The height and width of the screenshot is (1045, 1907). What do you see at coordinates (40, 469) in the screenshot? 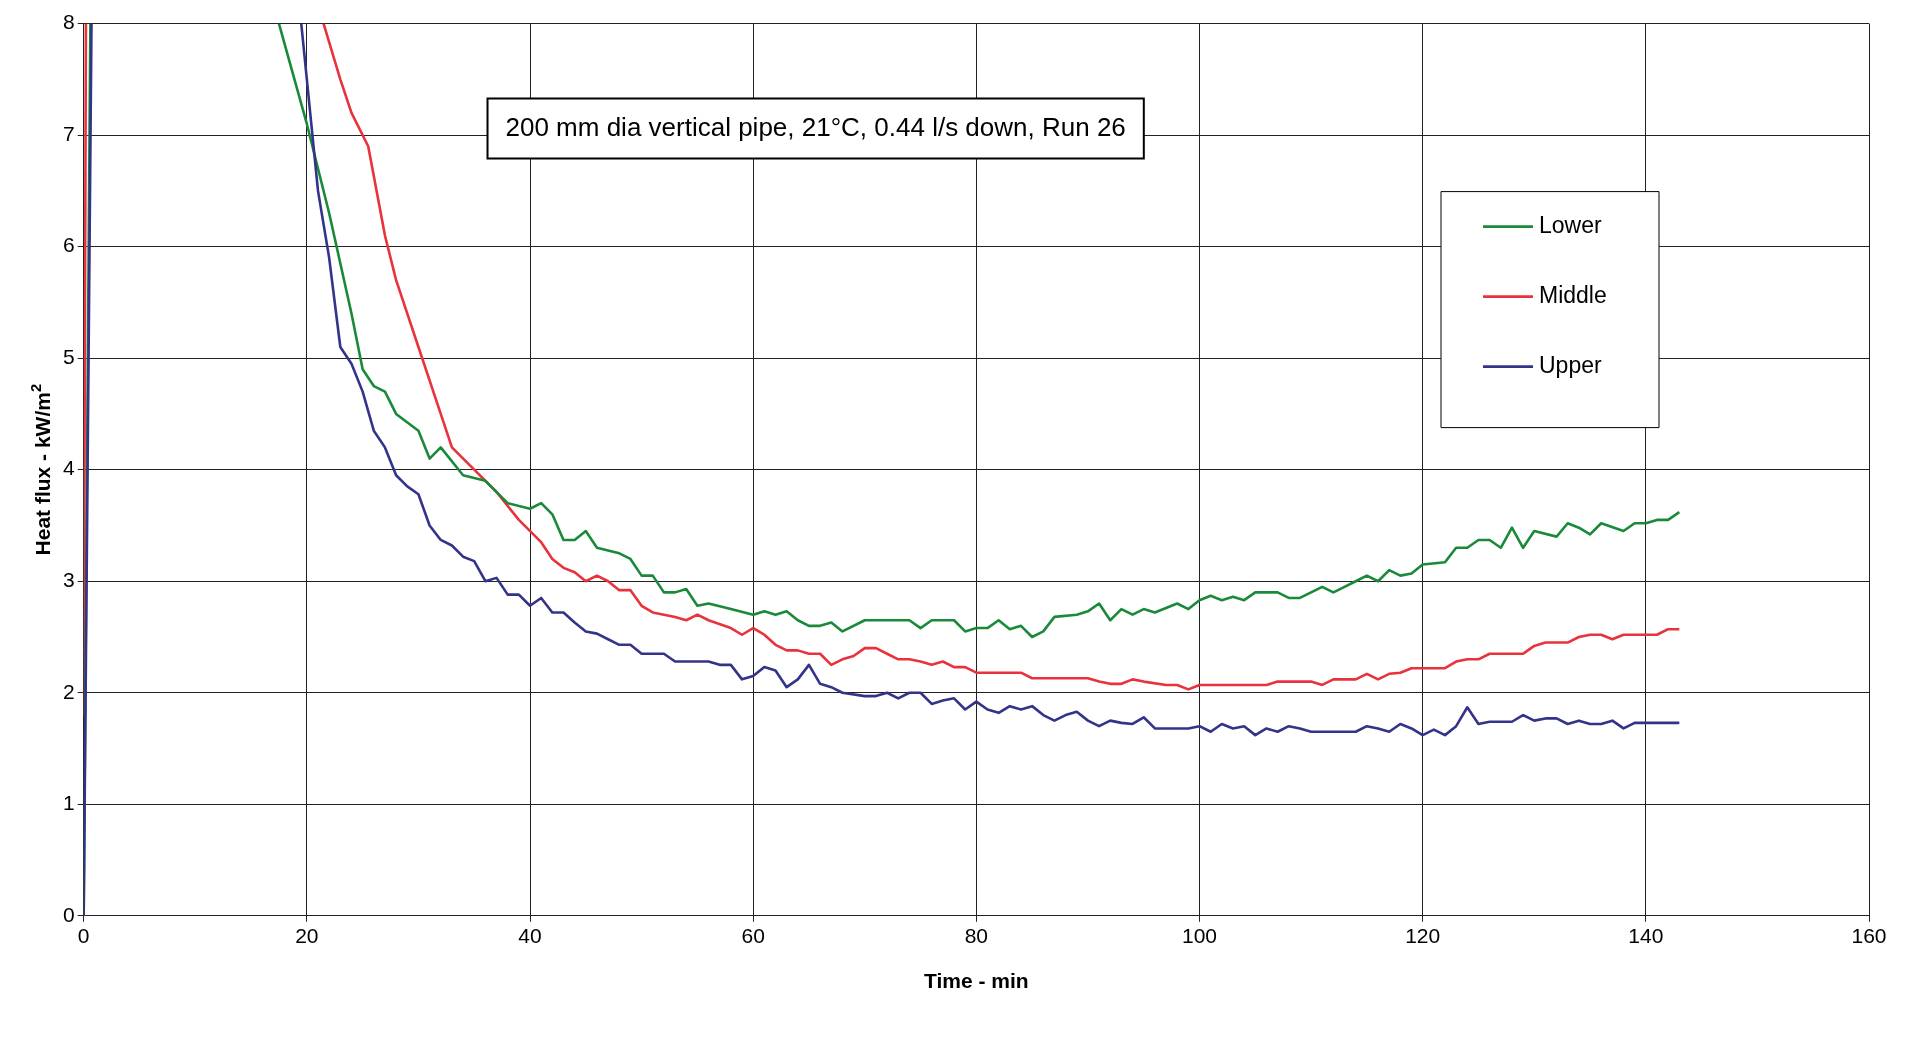
I see `y-axis-title: Heat flux - kW/m2` at bounding box center [40, 469].